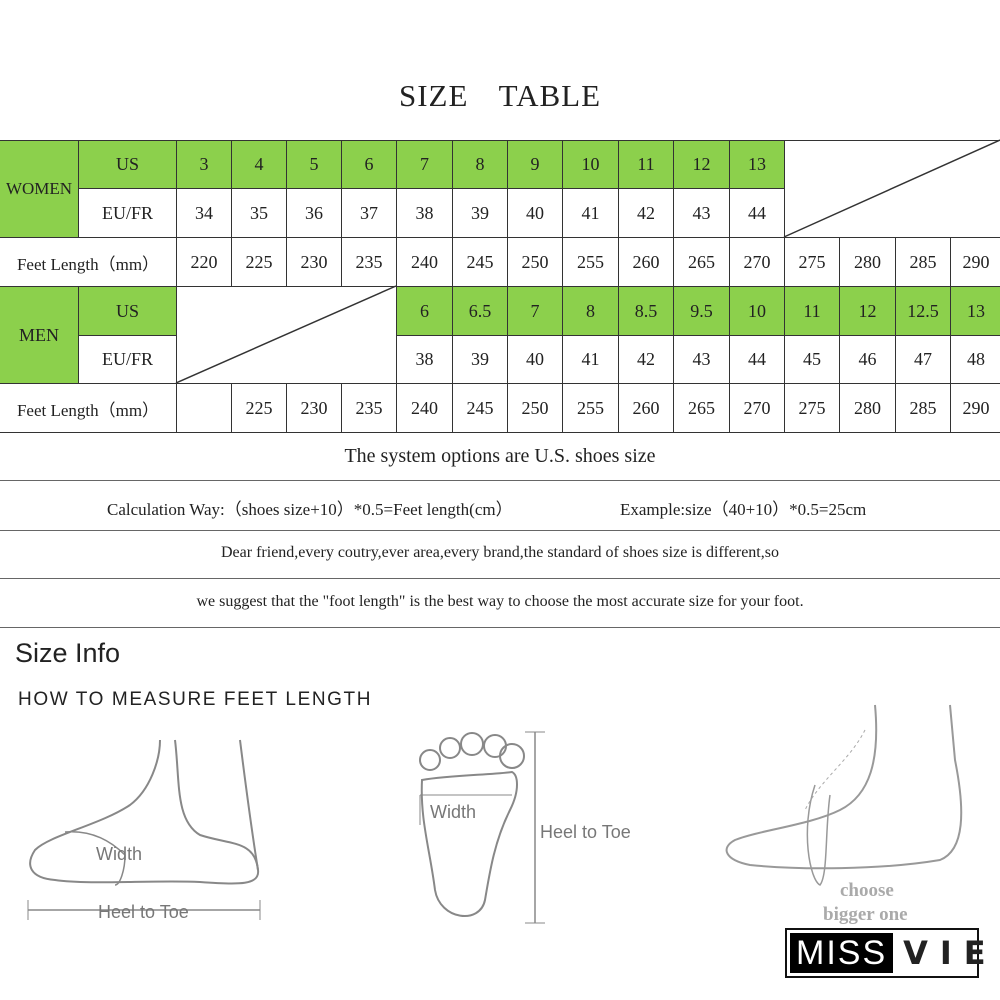  I want to click on men-feet-cell: 250, so click(535, 408).